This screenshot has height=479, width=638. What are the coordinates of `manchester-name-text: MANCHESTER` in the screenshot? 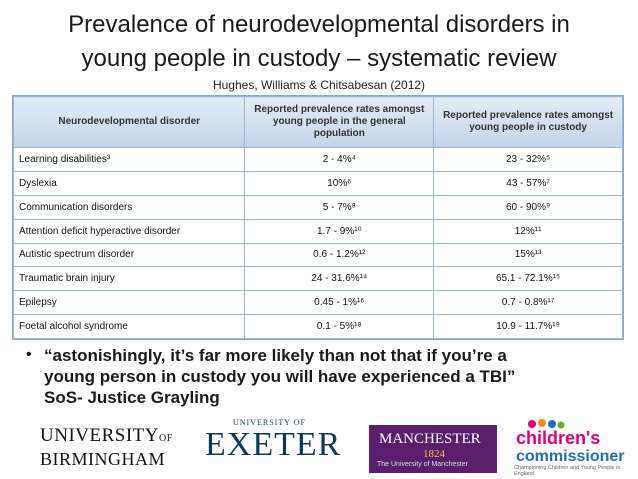 It's located at (430, 439).